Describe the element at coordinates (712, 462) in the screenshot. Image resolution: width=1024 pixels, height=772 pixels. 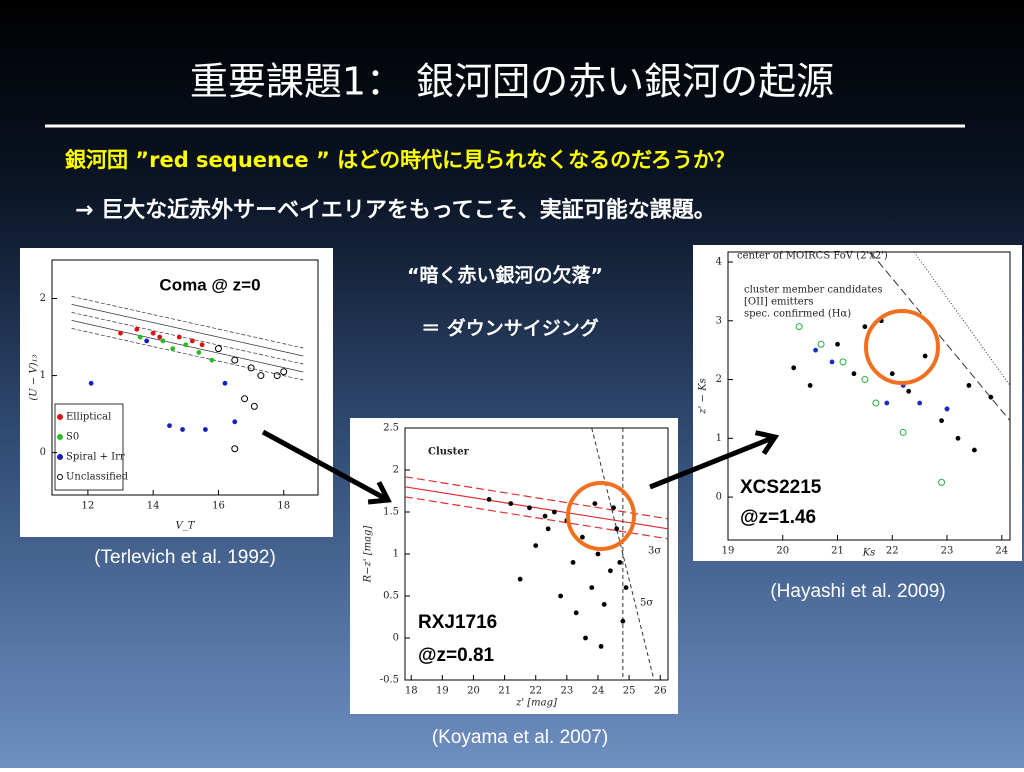
I see `arrow` at that location.